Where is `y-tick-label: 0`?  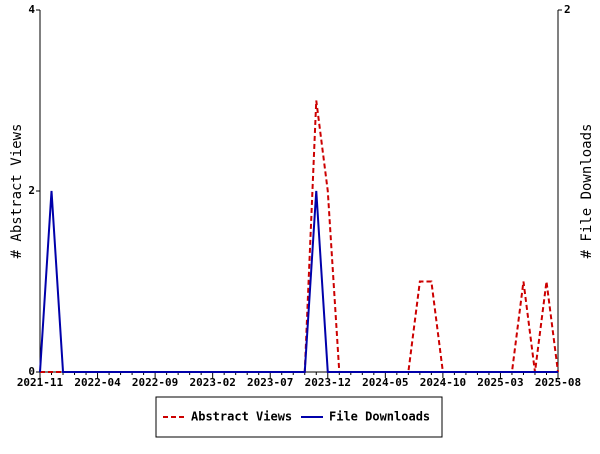 y-tick-label: 0 is located at coordinates (31, 371).